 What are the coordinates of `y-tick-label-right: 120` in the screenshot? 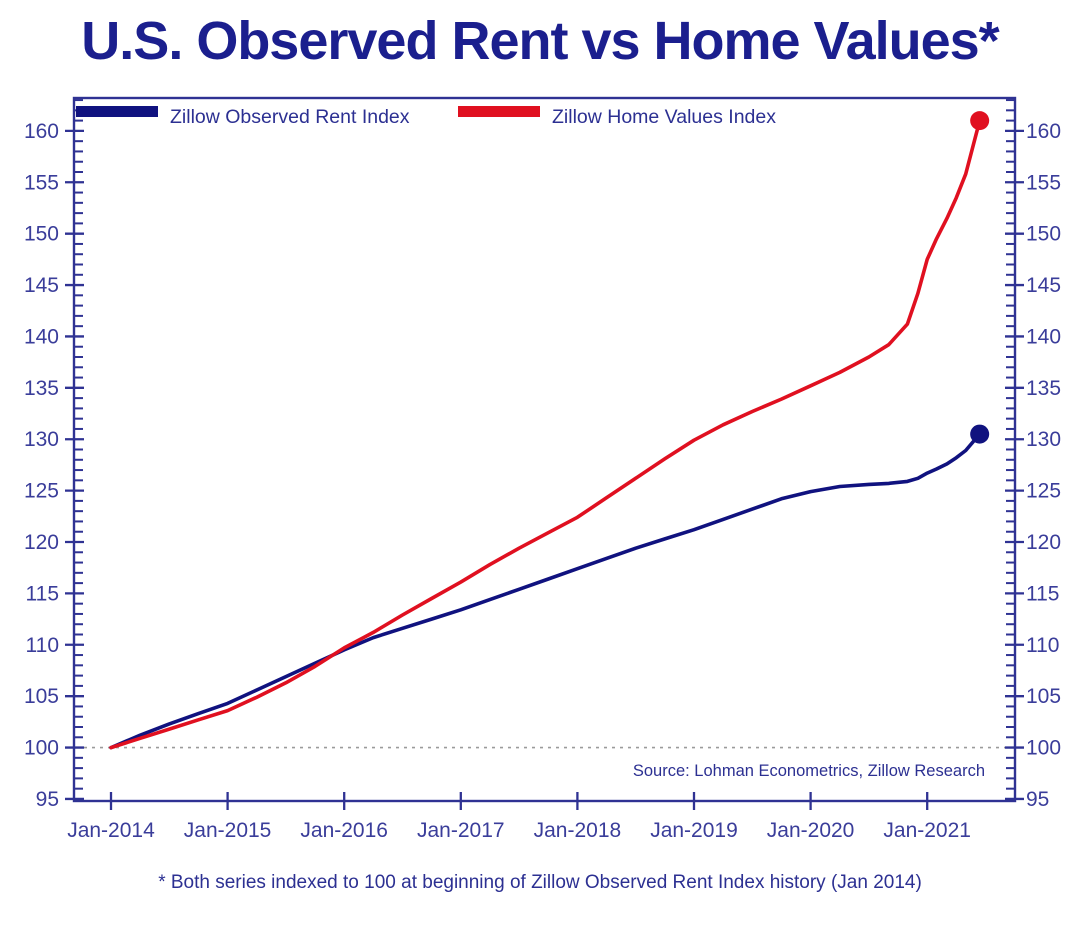 It's located at (1043, 542).